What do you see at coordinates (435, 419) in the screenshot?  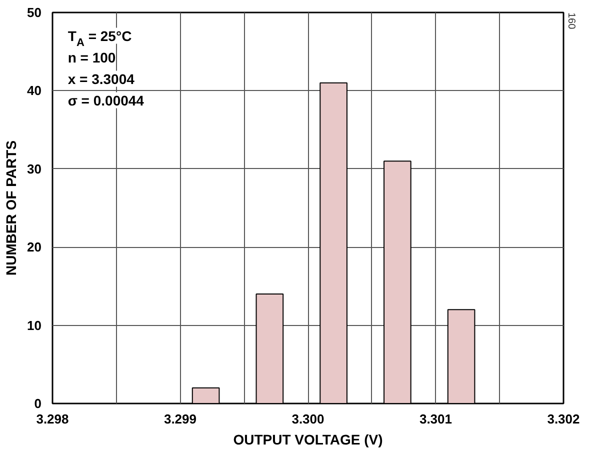 I see `x-tick-label: 3.301` at bounding box center [435, 419].